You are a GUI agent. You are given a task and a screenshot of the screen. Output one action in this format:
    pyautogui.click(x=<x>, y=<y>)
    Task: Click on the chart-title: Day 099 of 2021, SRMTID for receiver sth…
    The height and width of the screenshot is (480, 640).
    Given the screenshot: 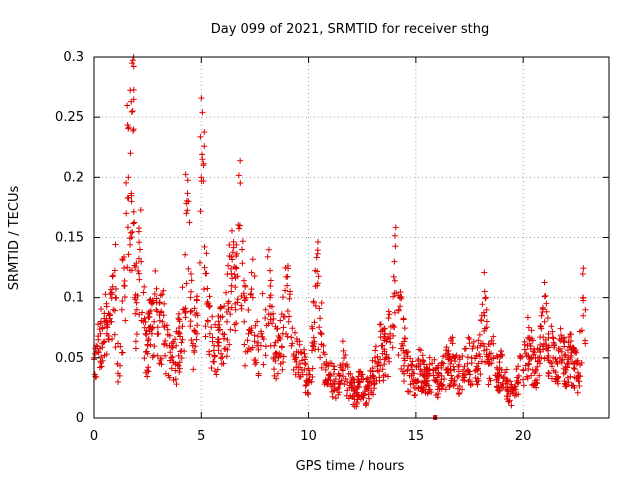 What is the action you would take?
    pyautogui.click(x=350, y=29)
    